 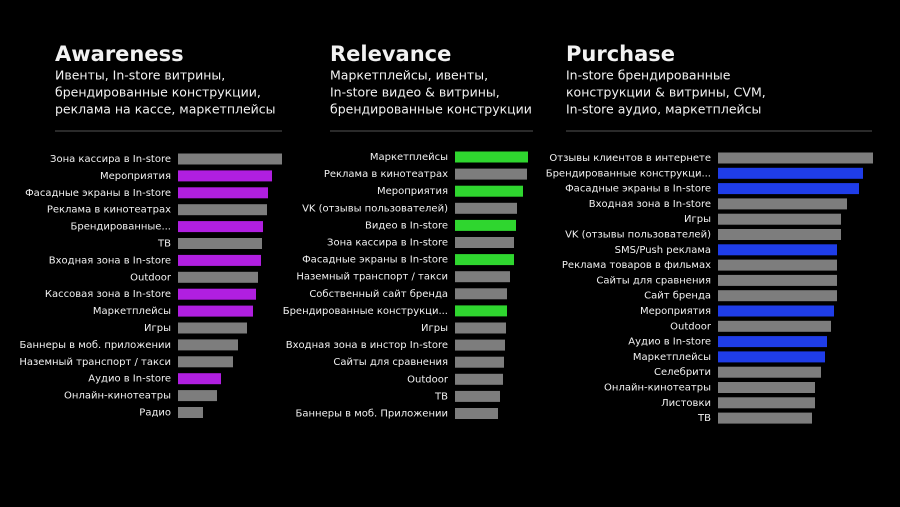 What do you see at coordinates (390, 54) in the screenshot?
I see `panel-title: Relevance` at bounding box center [390, 54].